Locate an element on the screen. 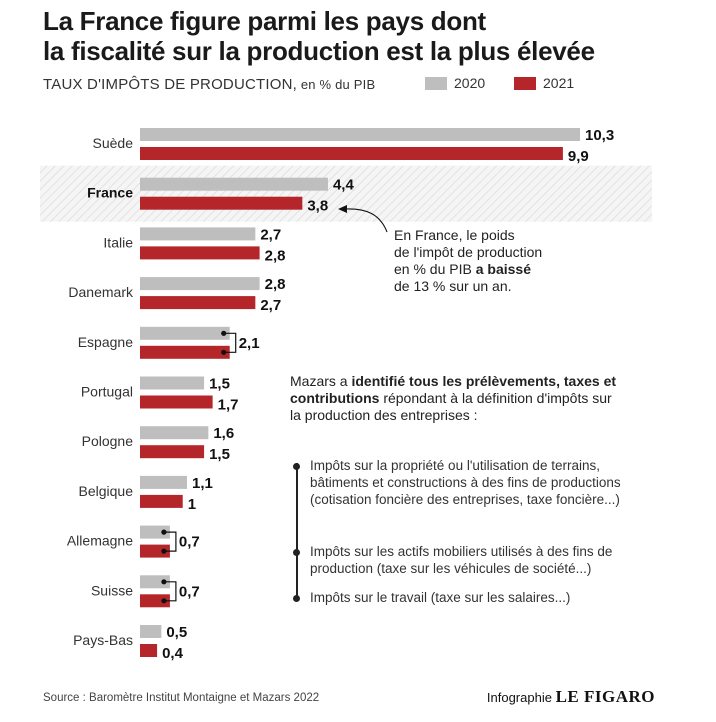  chart-subtitle: TAUX D'IMPÔTS DE PRODUCTION, en % du PIB is located at coordinates (209, 84).